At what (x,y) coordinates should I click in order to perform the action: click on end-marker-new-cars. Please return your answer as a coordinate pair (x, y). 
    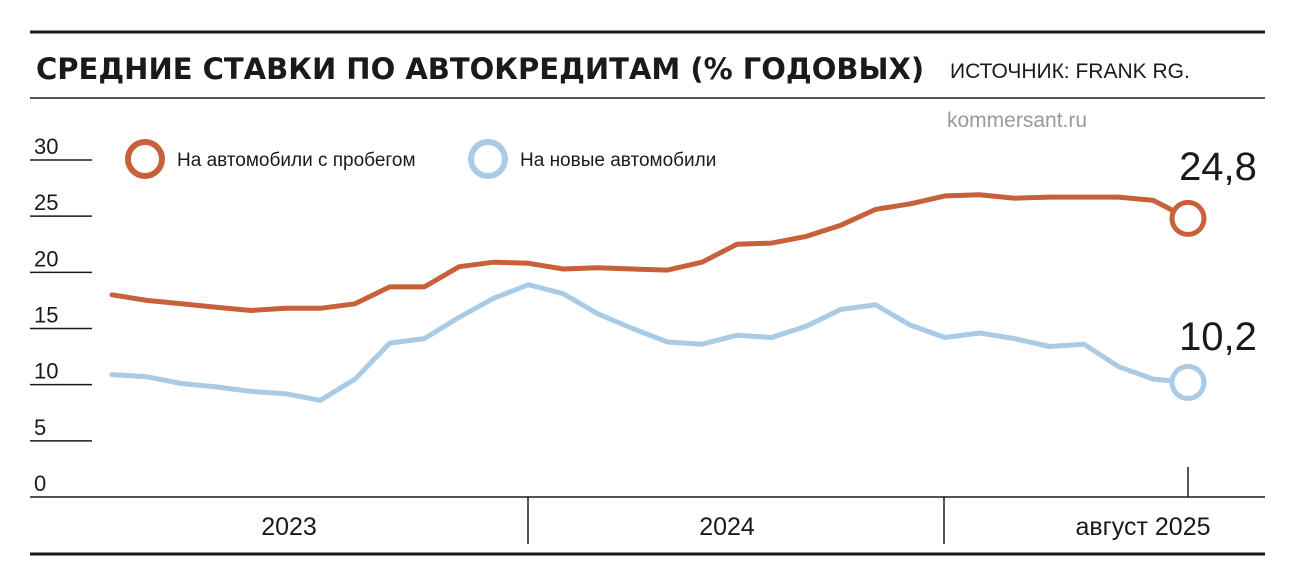
    Looking at the image, I should click on (1188, 382).